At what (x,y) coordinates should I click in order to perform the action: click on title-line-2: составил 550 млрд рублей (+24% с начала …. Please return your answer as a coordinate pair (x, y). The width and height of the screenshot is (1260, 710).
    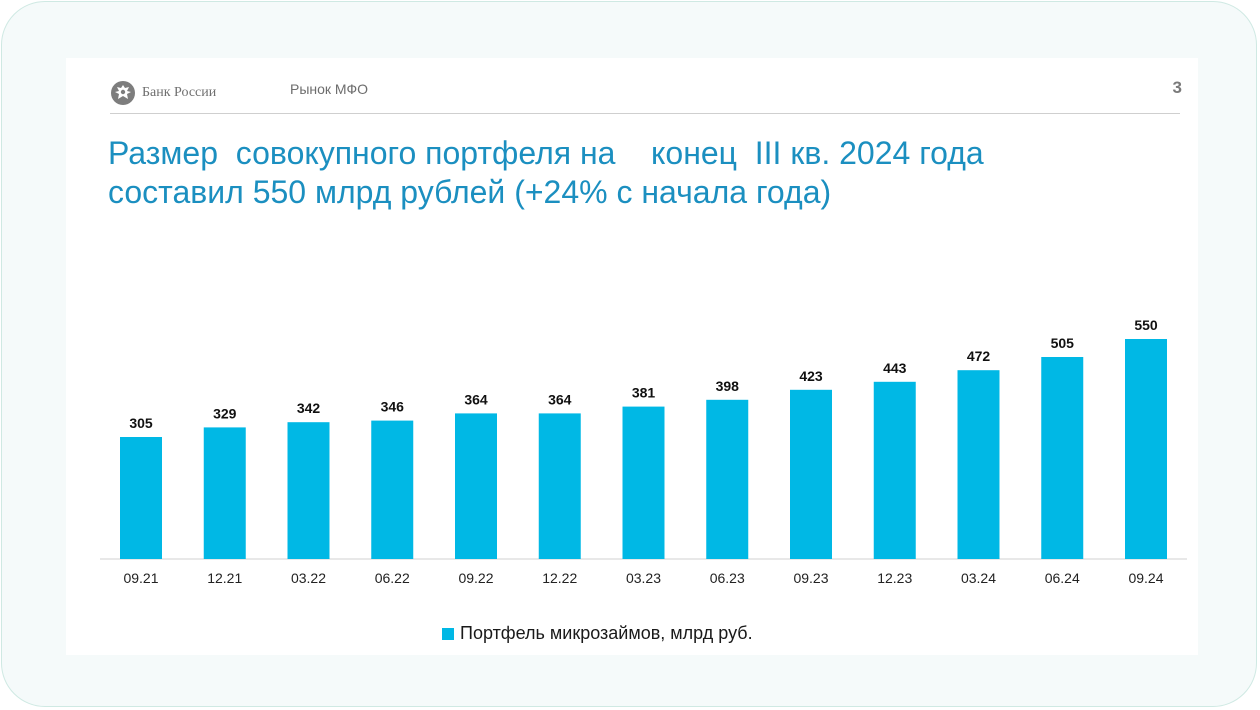
    Looking at the image, I should click on (470, 192).